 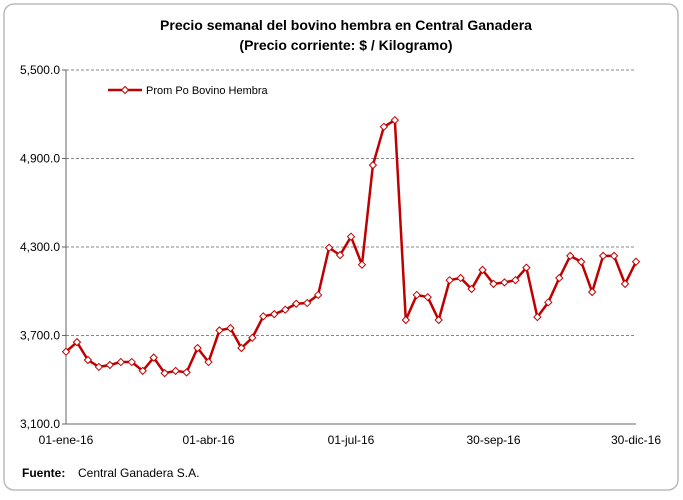 I want to click on y-tick-label: 5,500.0, so click(x=40, y=70).